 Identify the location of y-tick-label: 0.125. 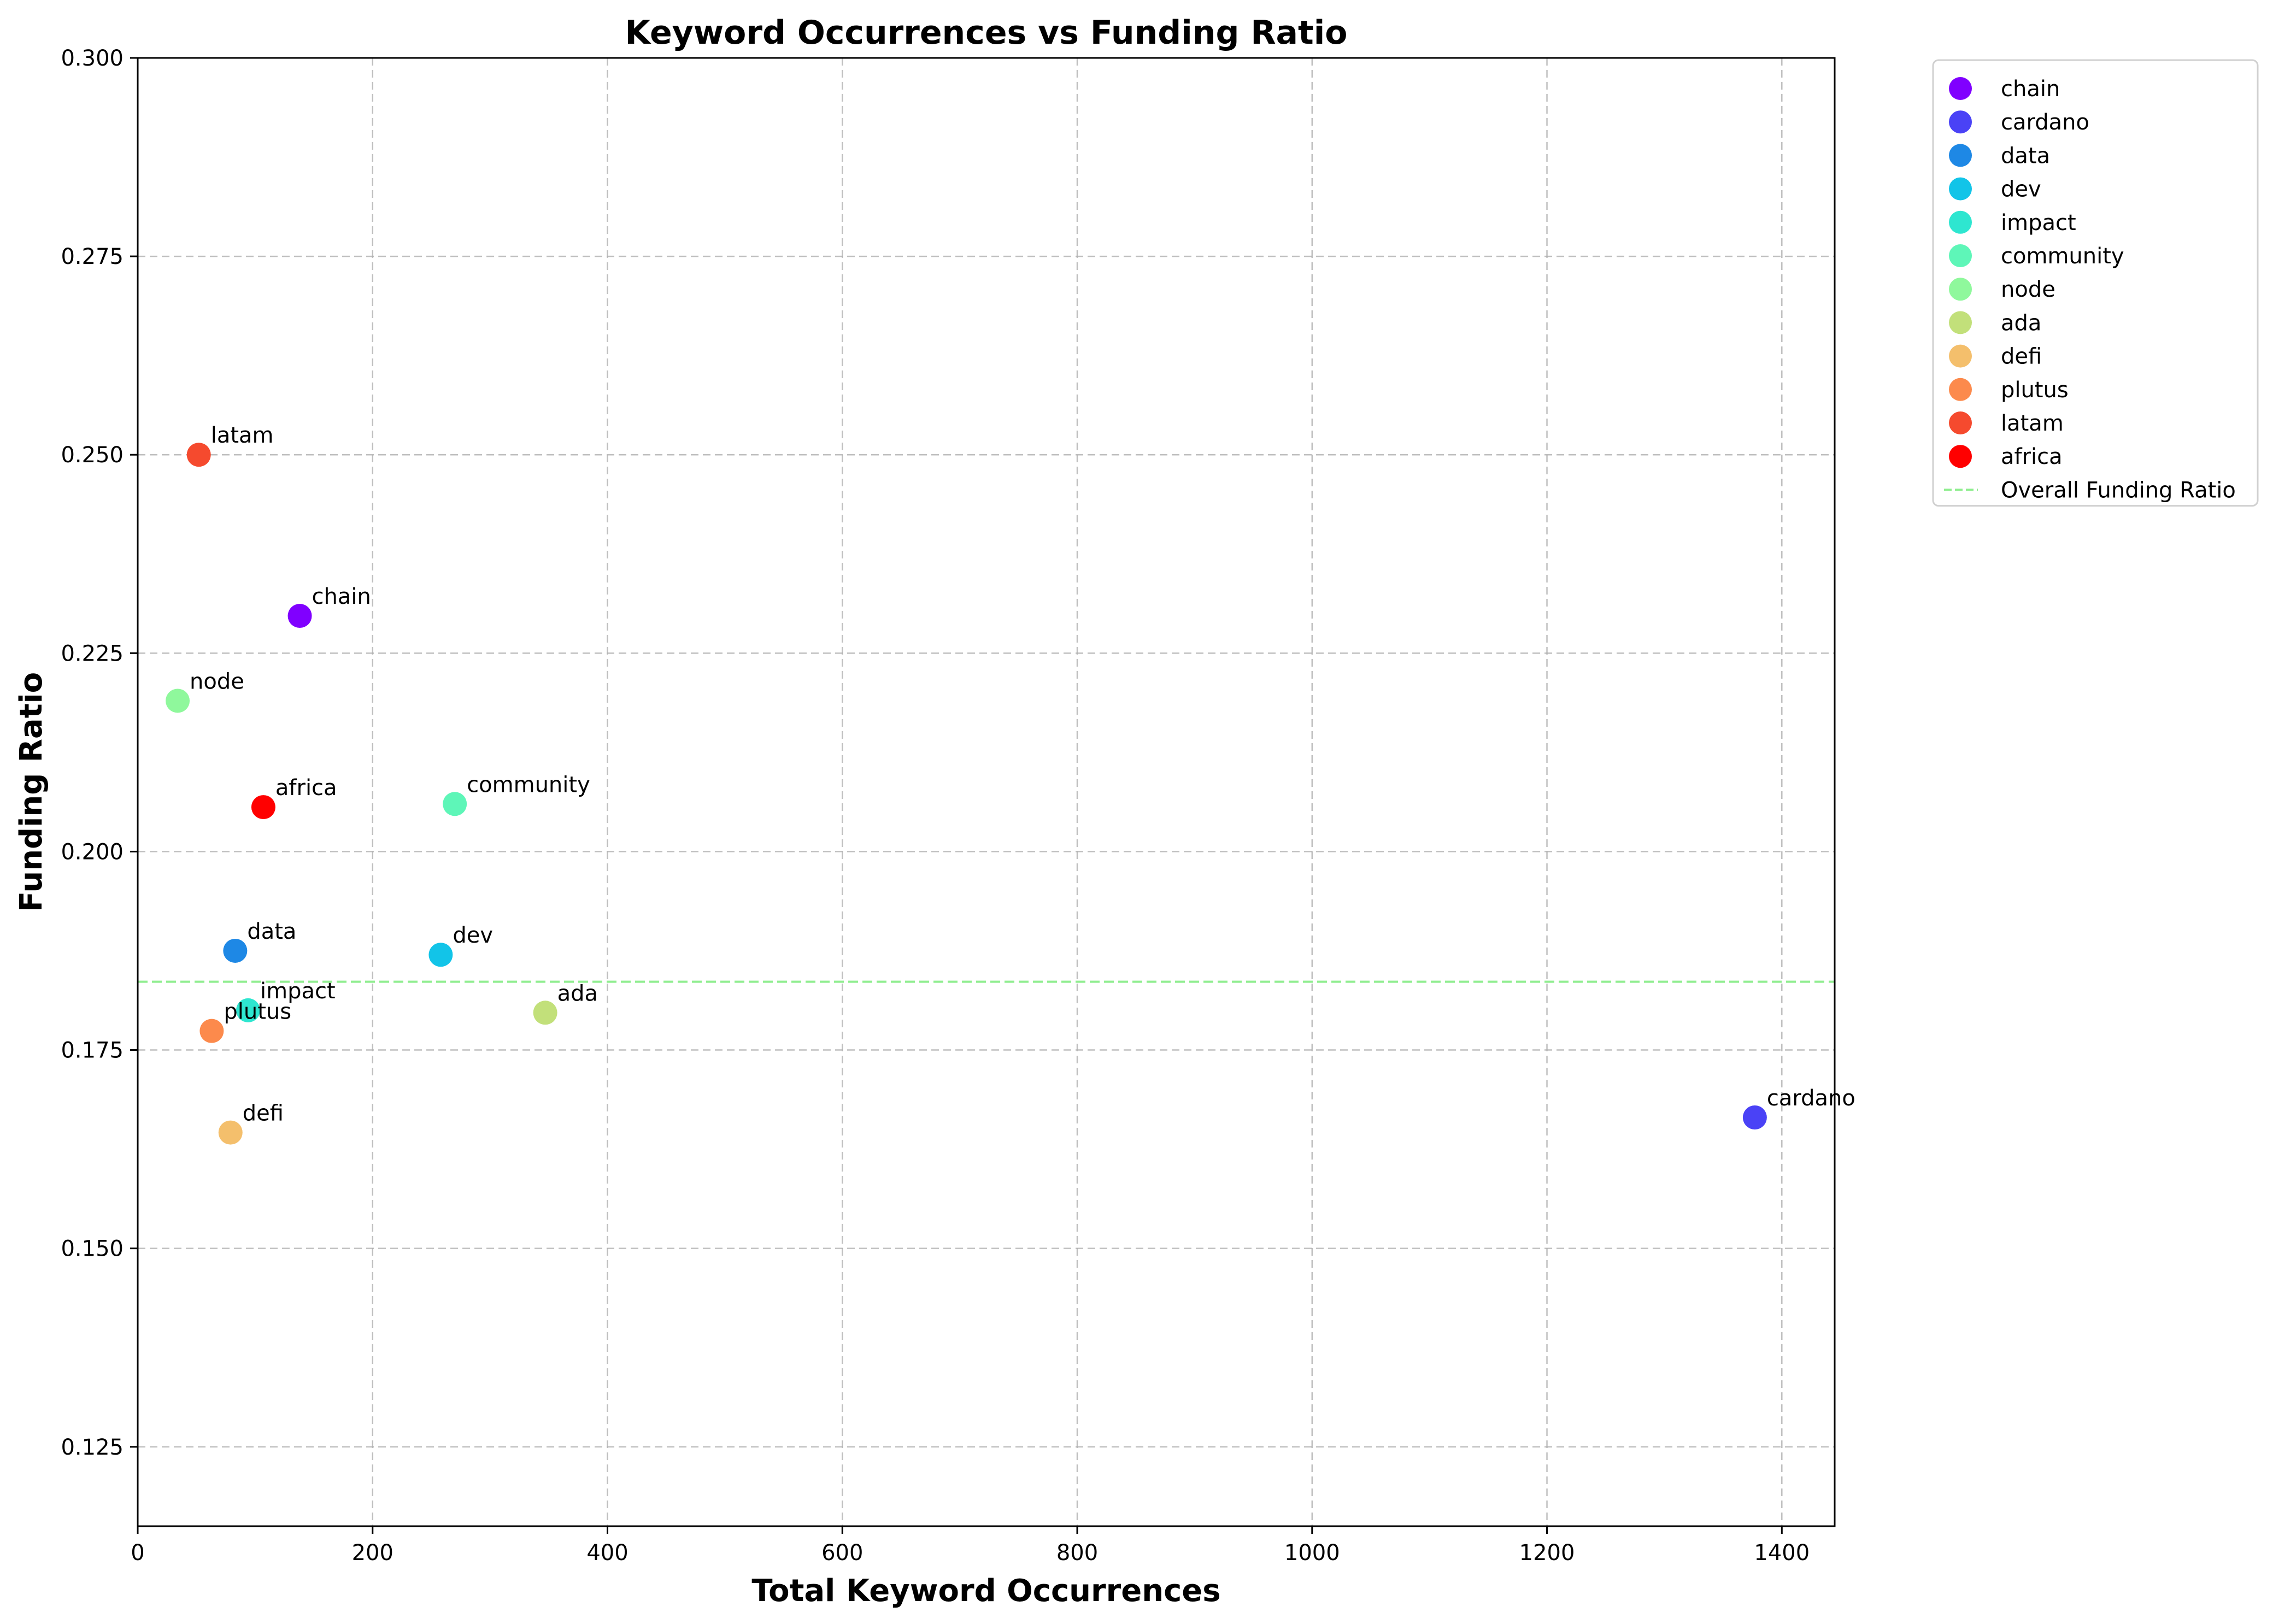
(92, 1447).